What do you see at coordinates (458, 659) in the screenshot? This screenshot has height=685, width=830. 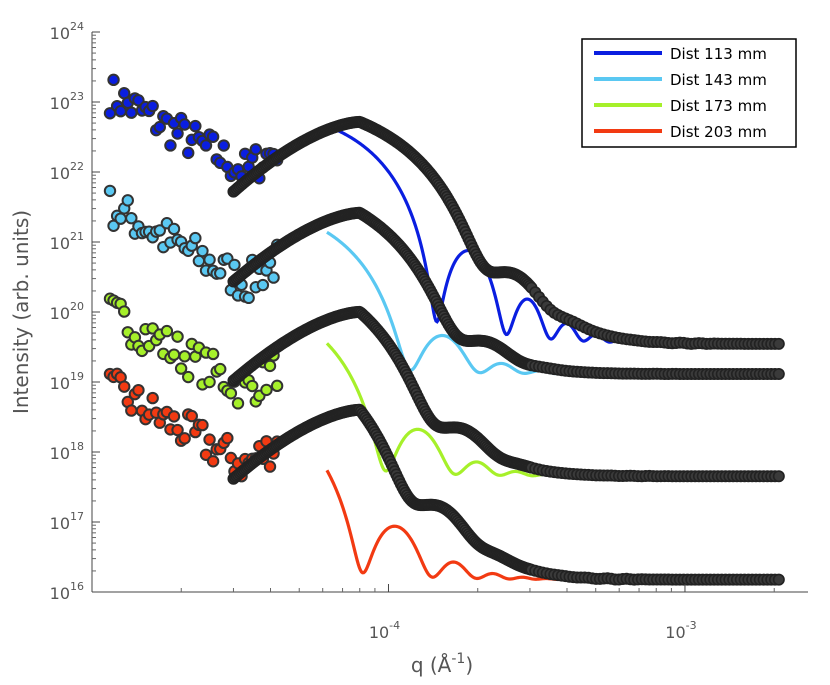 I see `x-axis-title-exp: -1` at bounding box center [458, 659].